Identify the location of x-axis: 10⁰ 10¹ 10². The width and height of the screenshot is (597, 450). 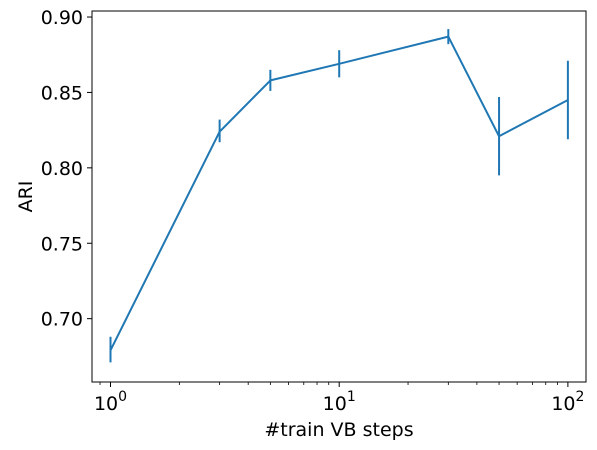
(339, 398).